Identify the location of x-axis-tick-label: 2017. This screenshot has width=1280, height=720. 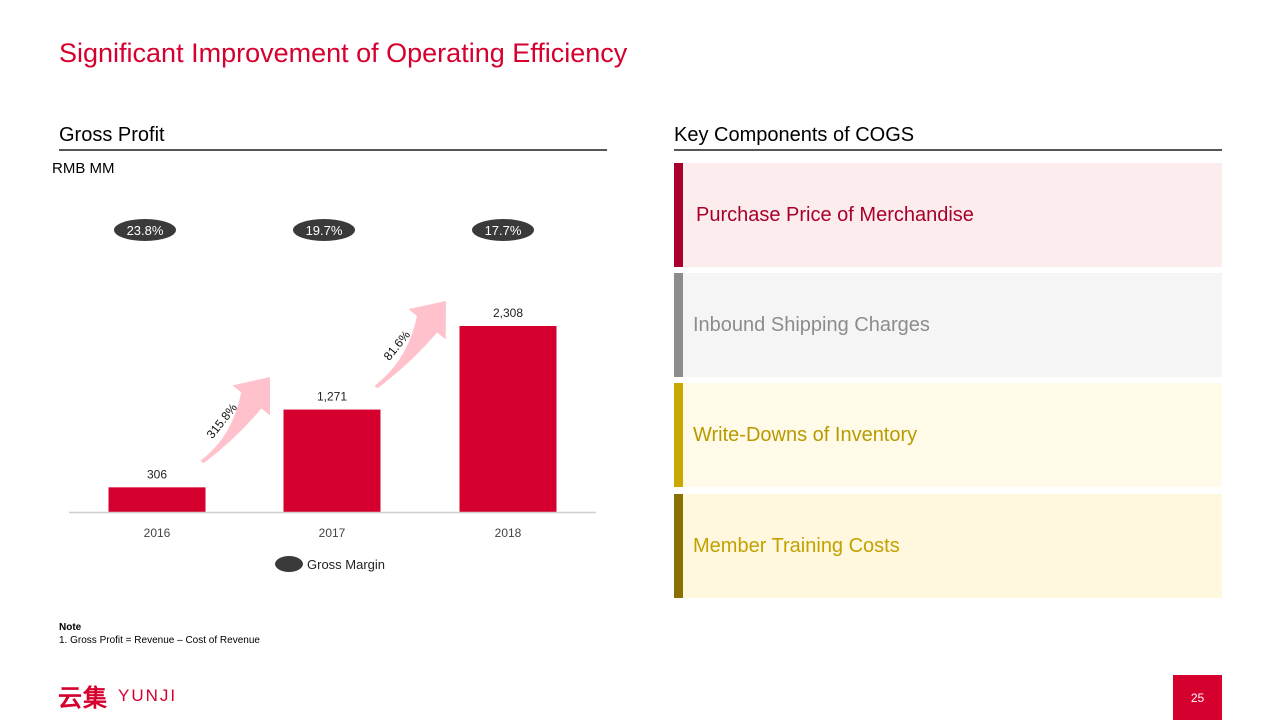
(332, 533).